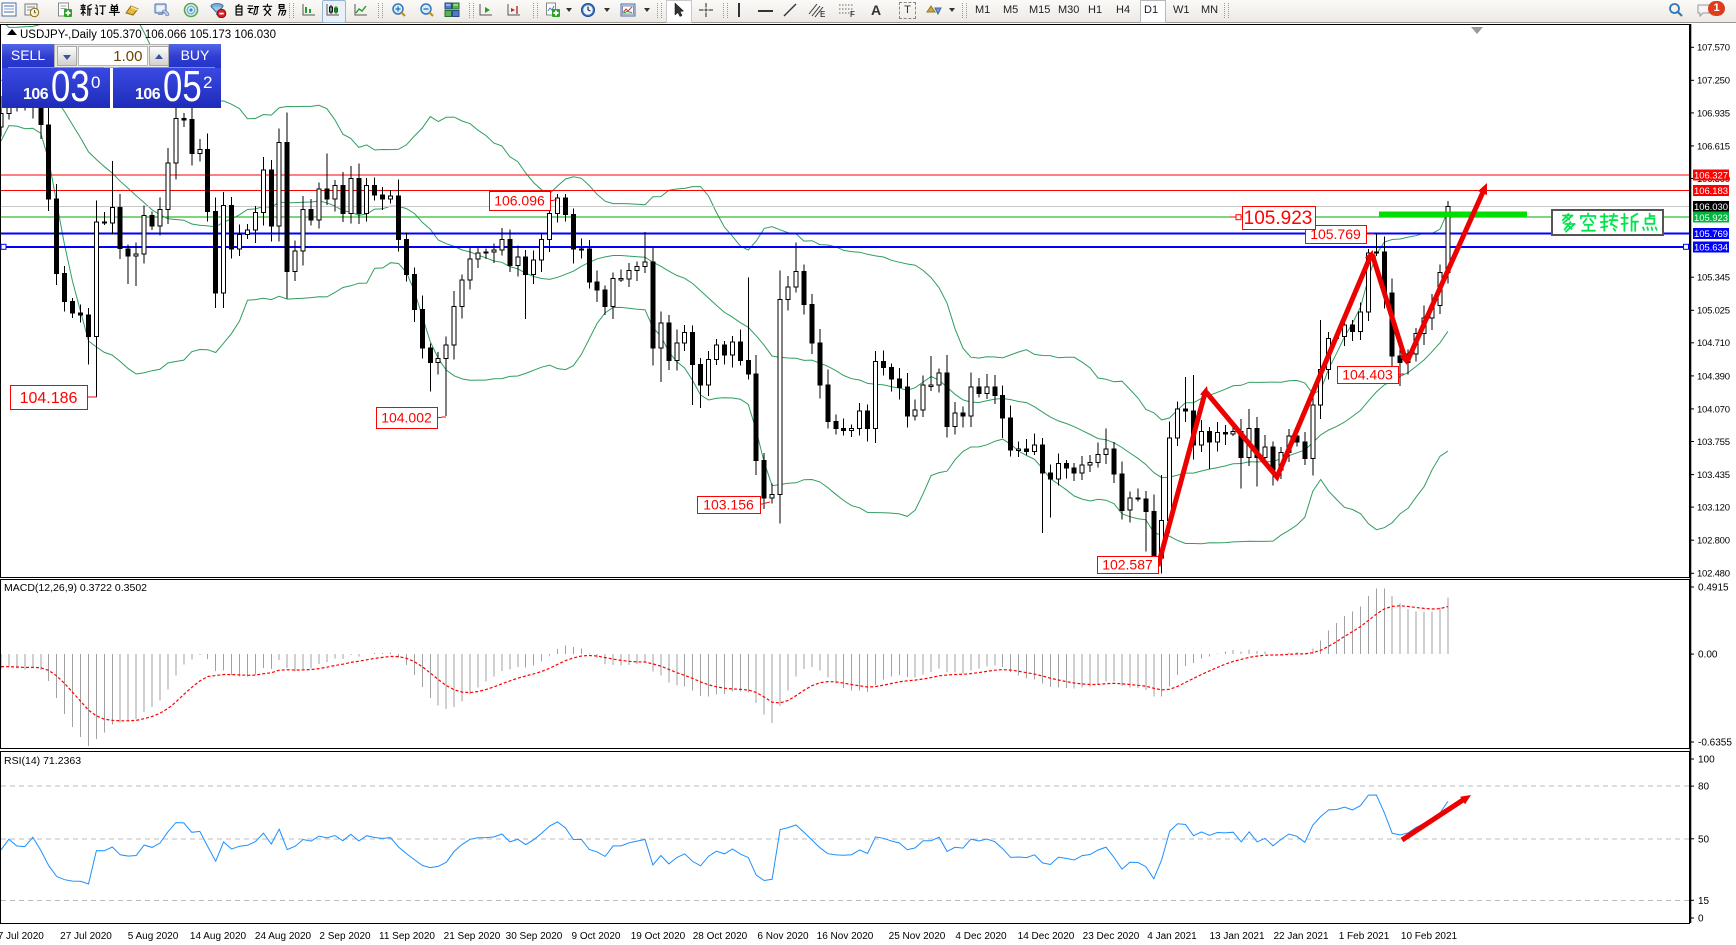 The width and height of the screenshot is (1736, 945). I want to click on svg-text: 14 Aug 2020, so click(218, 936).